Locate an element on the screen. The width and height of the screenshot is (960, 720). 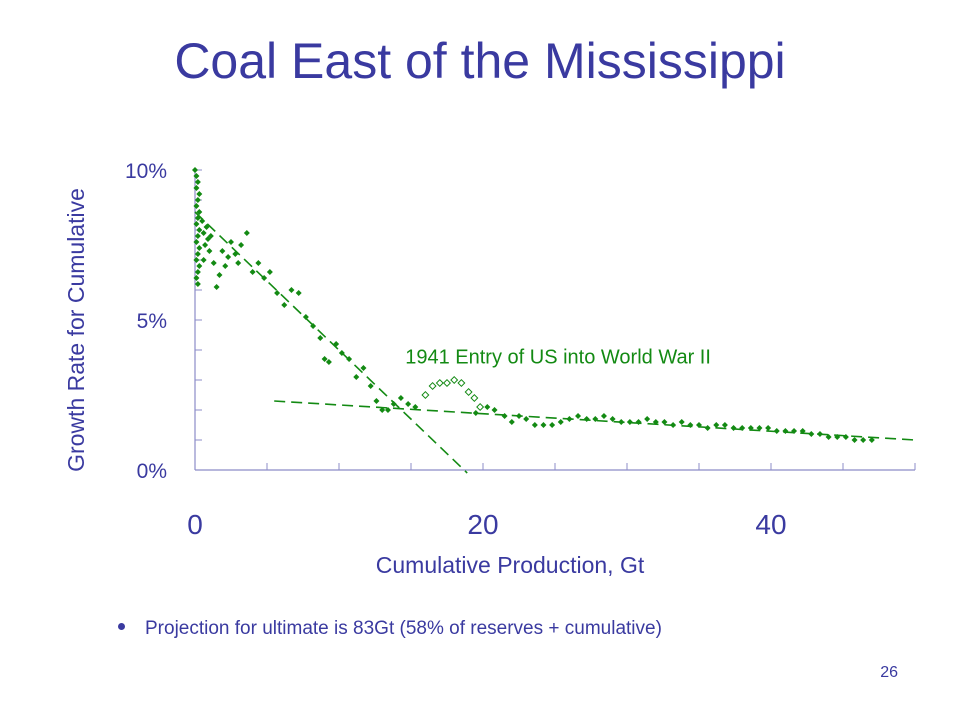
y-axis-title: Growth Rate for Cumulative is located at coordinates (76, 330).